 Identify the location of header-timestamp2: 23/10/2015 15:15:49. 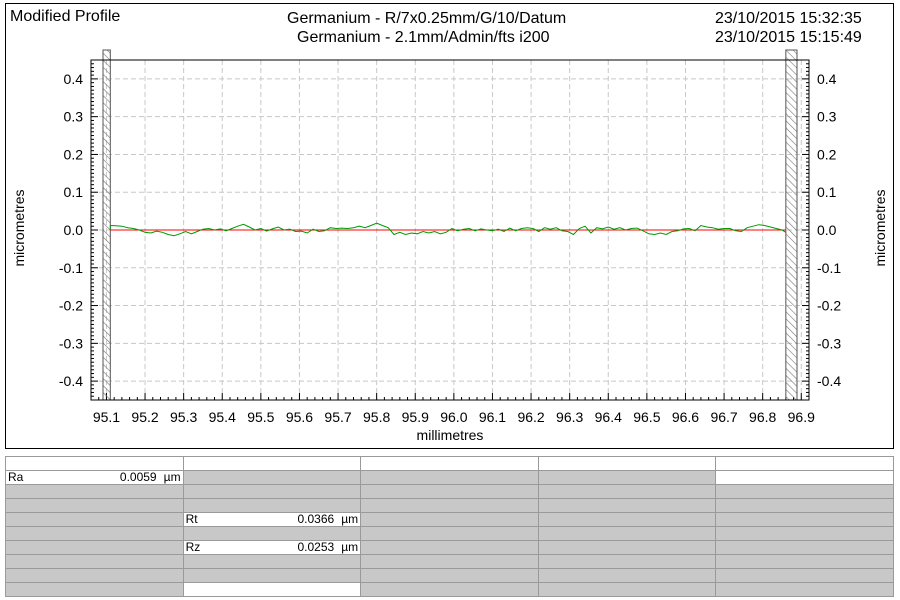
(788, 37).